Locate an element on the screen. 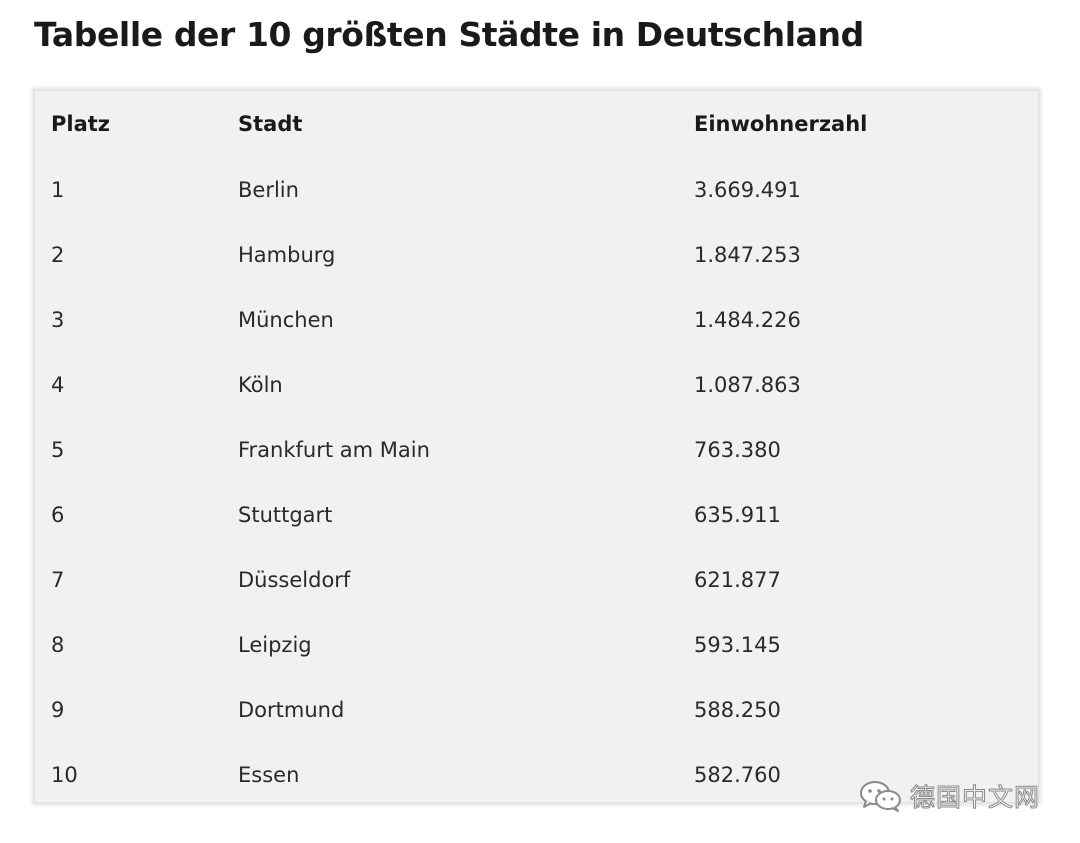 This screenshot has width=1080, height=843. cell-city: Leipzig is located at coordinates (275, 644).